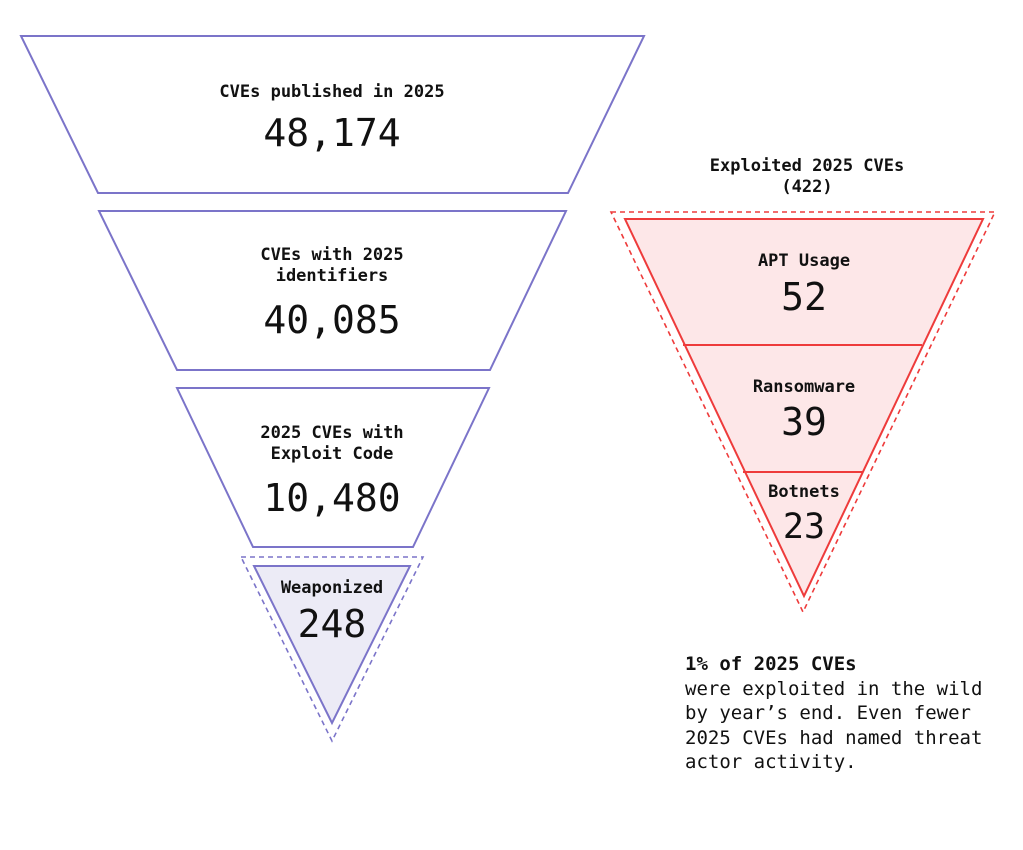  What do you see at coordinates (804, 492) in the screenshot?
I see `right-segment-botnets-label: Botnets` at bounding box center [804, 492].